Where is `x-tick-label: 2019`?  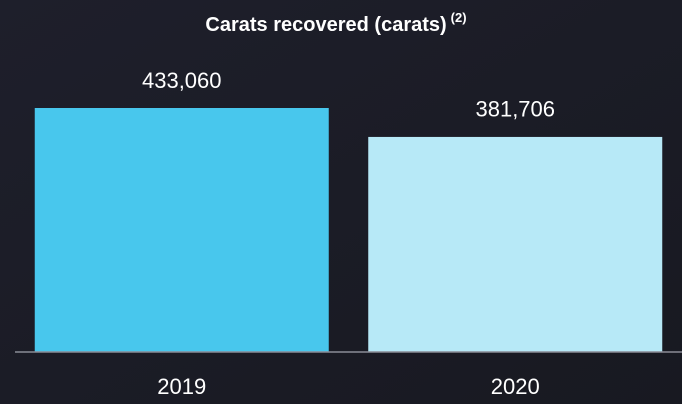
x-tick-label: 2019 is located at coordinates (181, 386).